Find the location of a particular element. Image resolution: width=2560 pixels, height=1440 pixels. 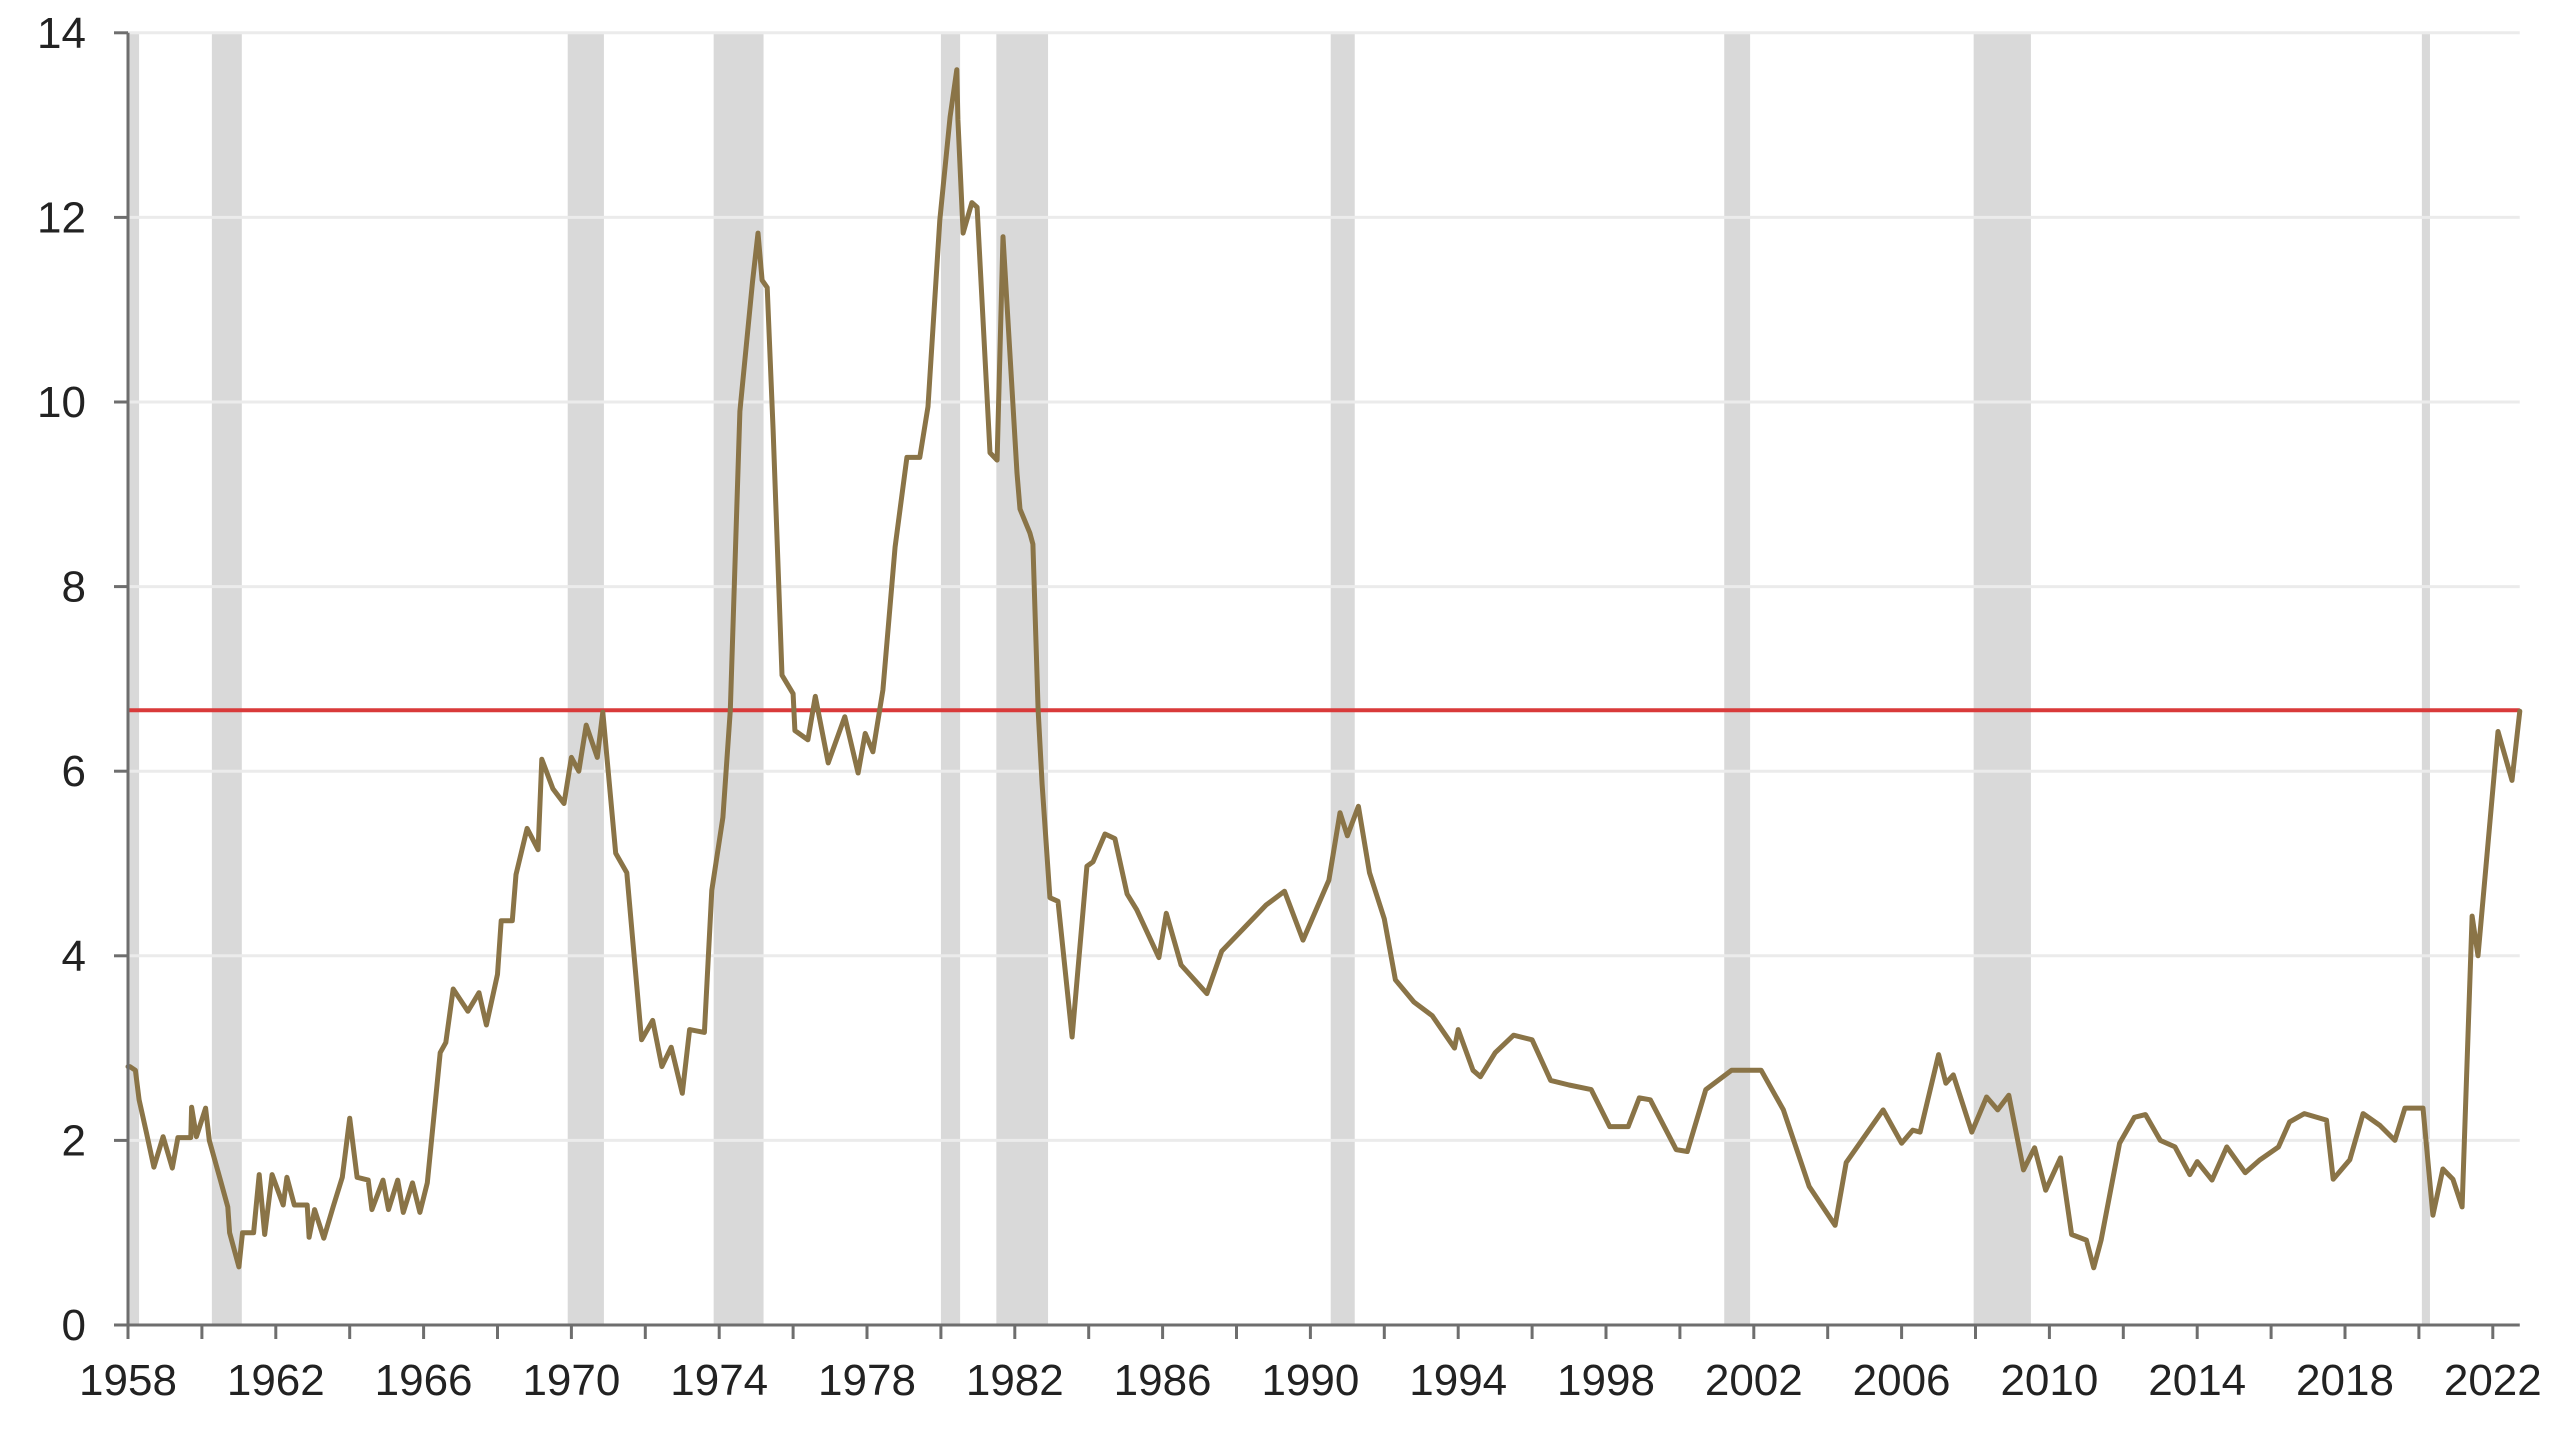

x-tick-label: 1974 is located at coordinates (719, 1380).